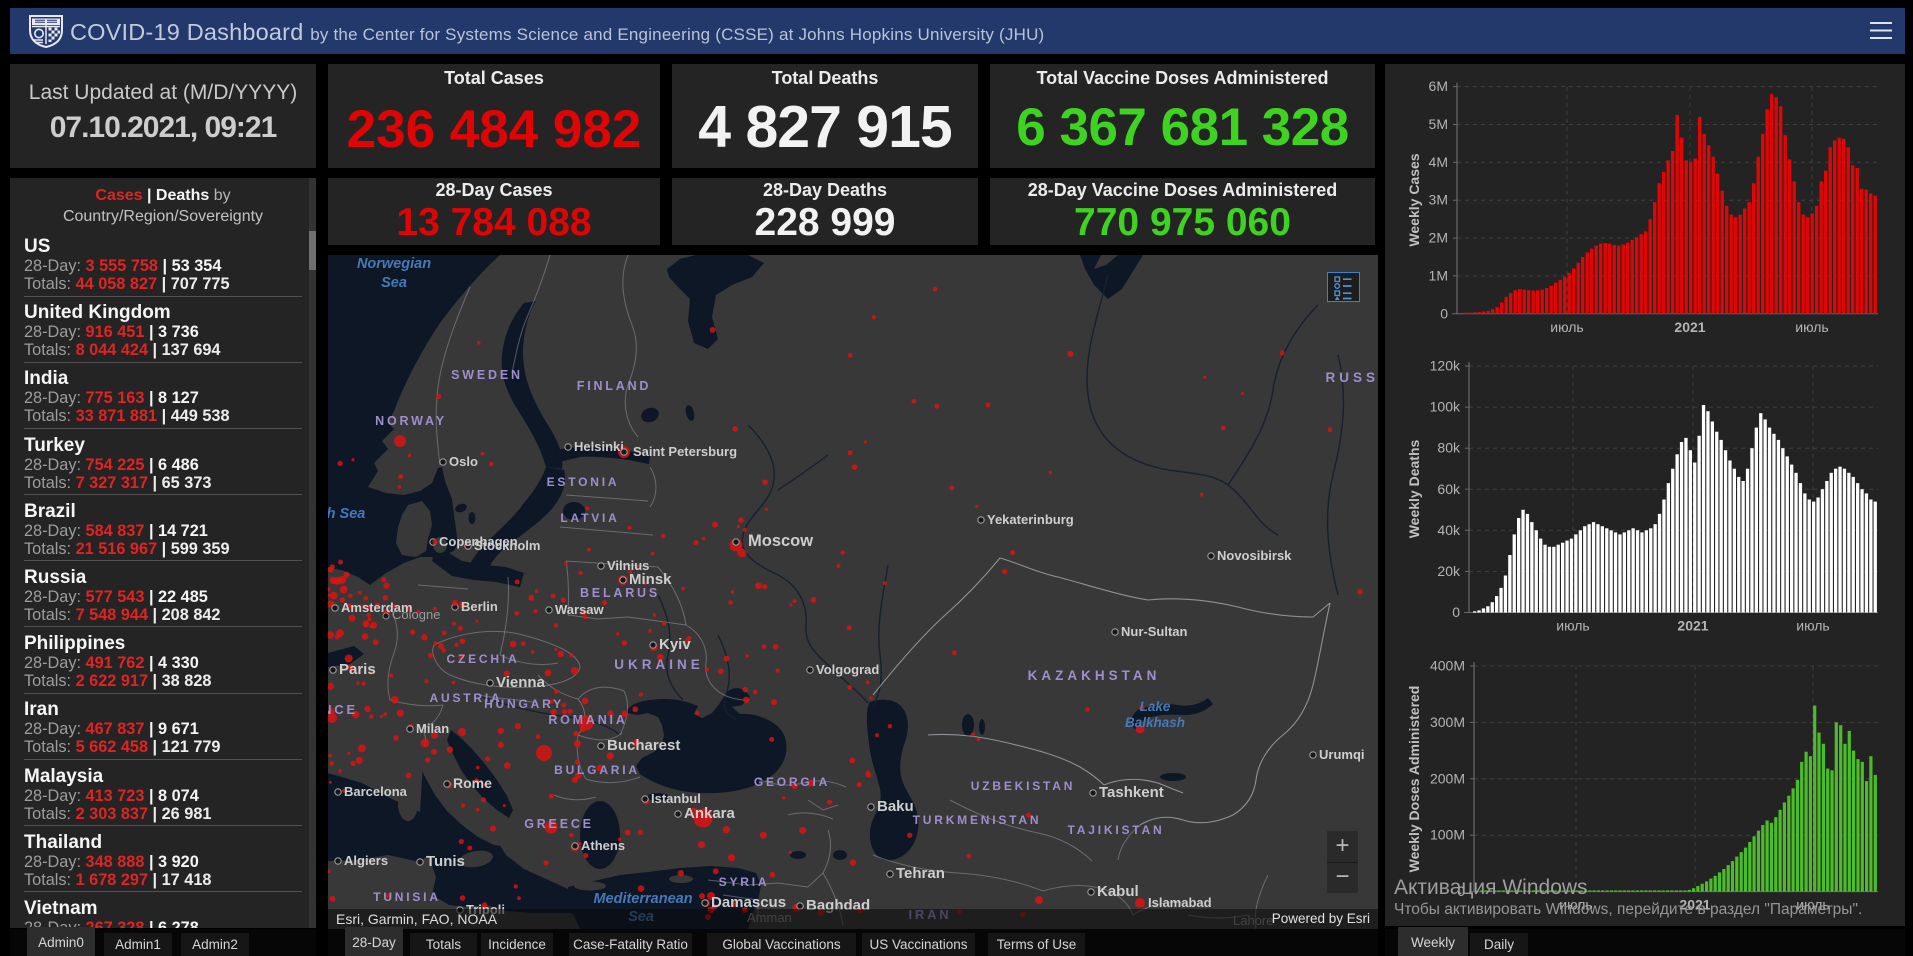 The height and width of the screenshot is (956, 1913). Describe the element at coordinates (1447, 835) in the screenshot. I see `svg-text: 100M` at that location.